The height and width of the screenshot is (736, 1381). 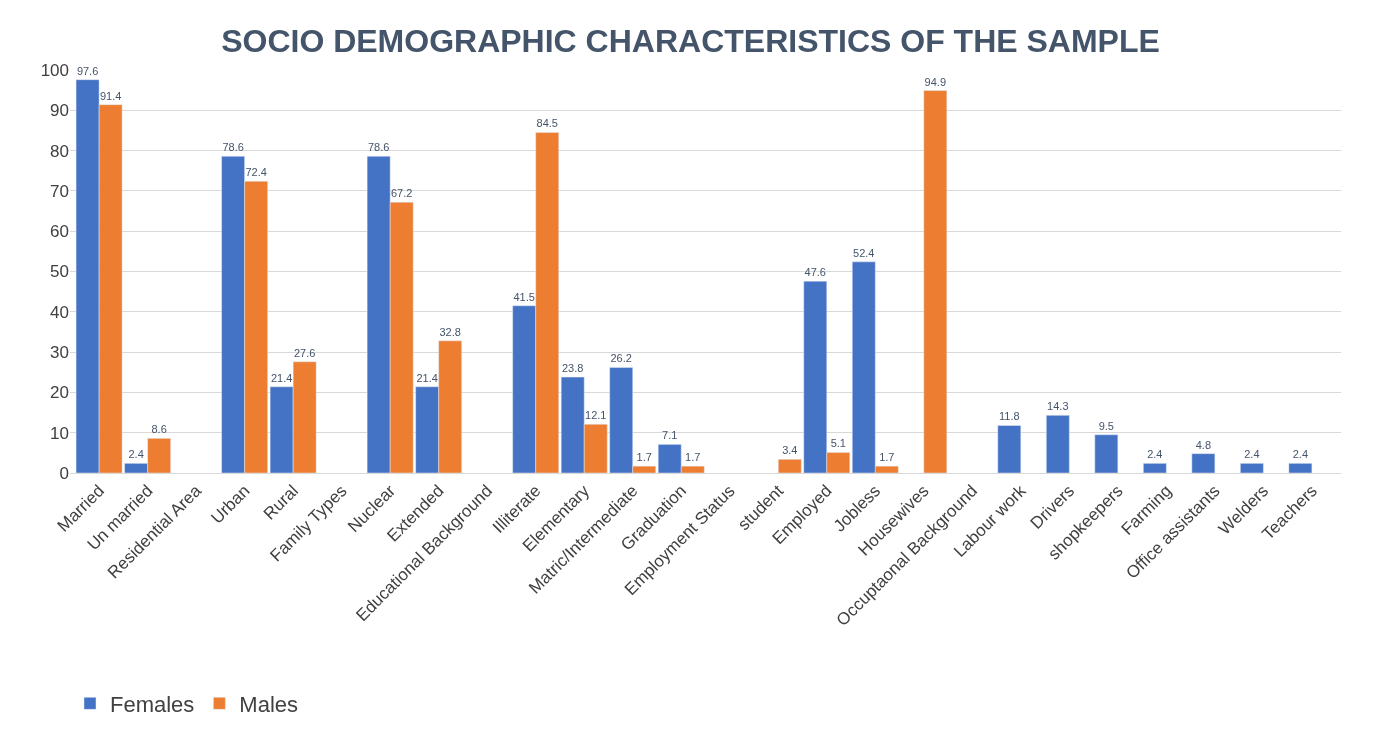 I want to click on data-label: 26.2, so click(x=621, y=358).